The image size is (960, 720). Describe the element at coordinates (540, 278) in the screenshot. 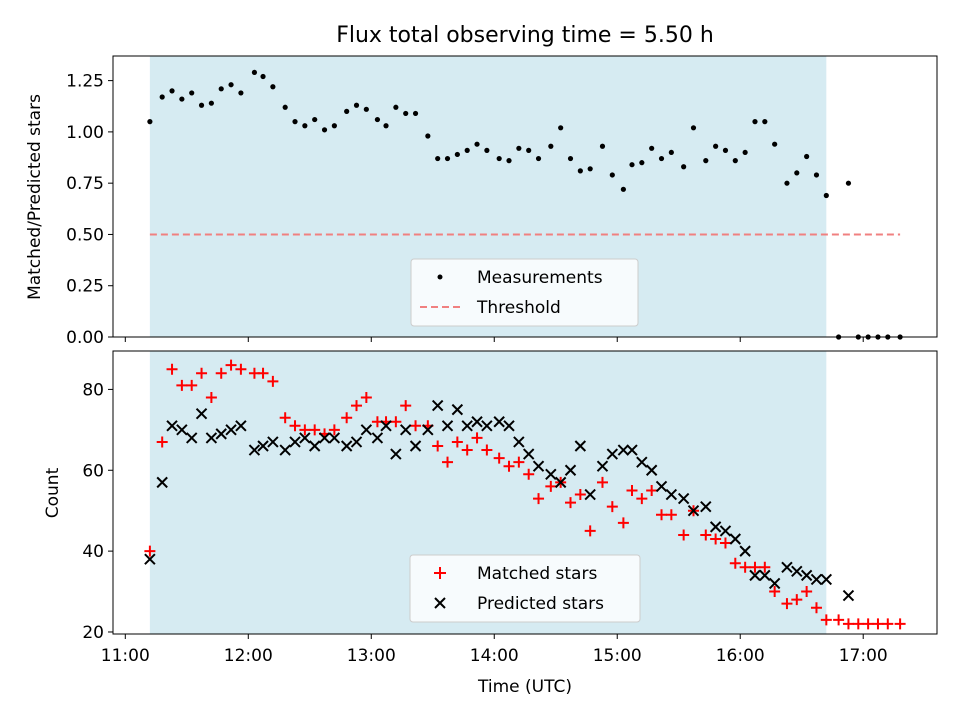

I see `legend-measurements-label: Measurements` at that location.